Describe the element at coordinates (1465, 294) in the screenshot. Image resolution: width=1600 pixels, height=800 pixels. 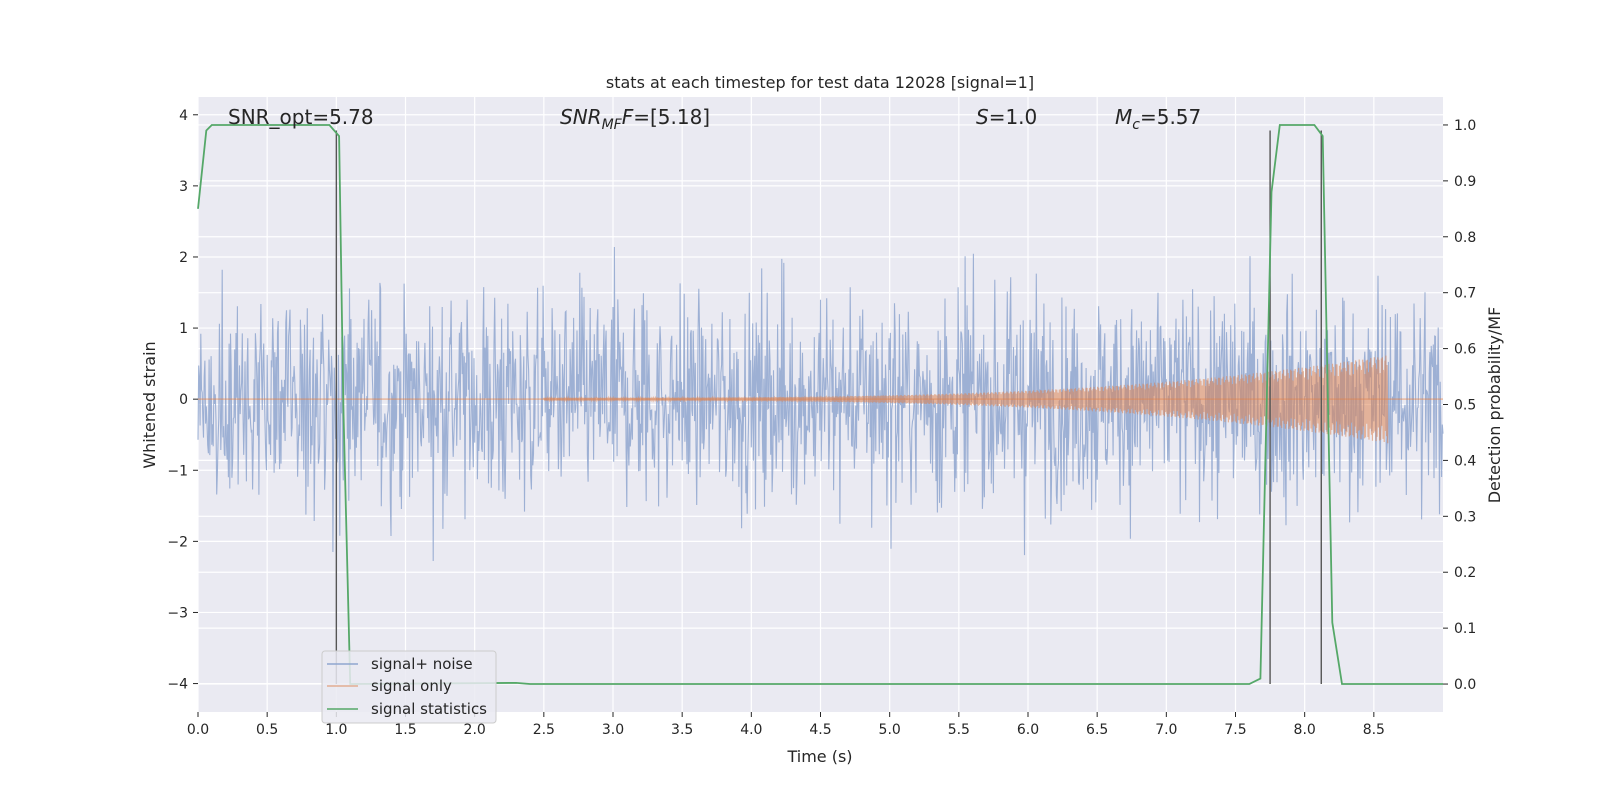
I see `y-right-tick-label: 0.7` at that location.